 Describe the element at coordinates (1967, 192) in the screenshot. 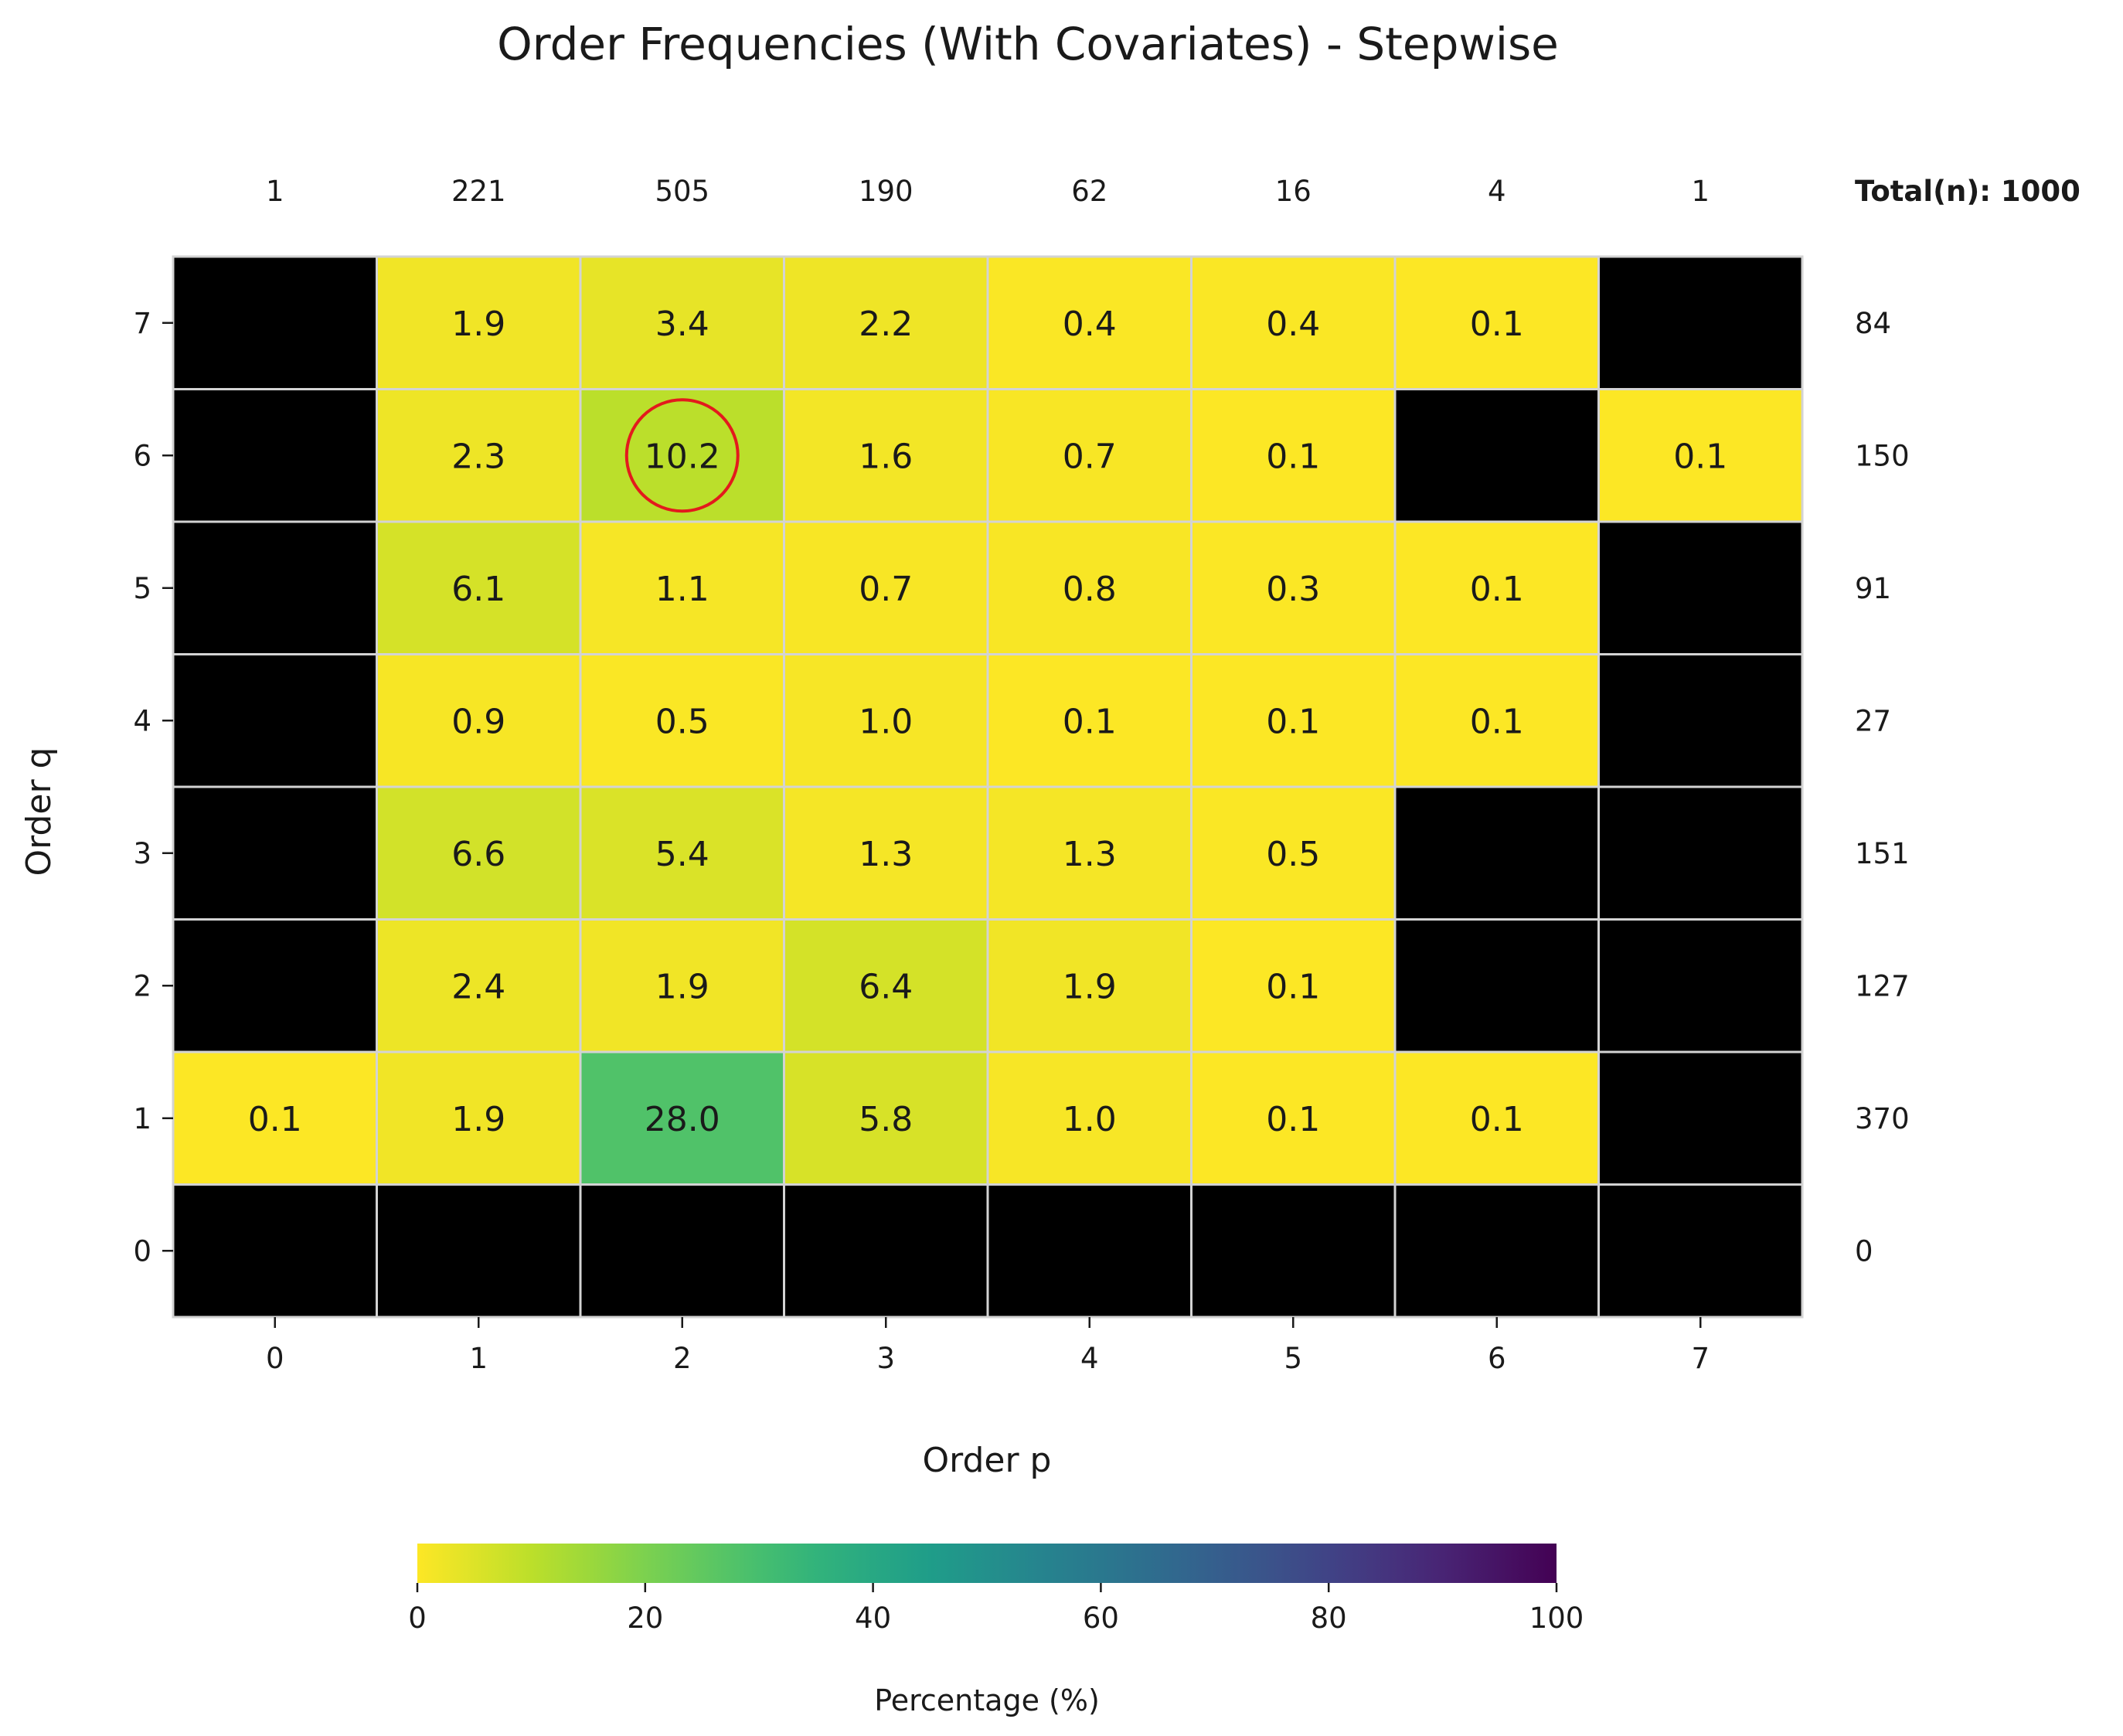

I see `total-count-label: Total(n): 1000` at that location.